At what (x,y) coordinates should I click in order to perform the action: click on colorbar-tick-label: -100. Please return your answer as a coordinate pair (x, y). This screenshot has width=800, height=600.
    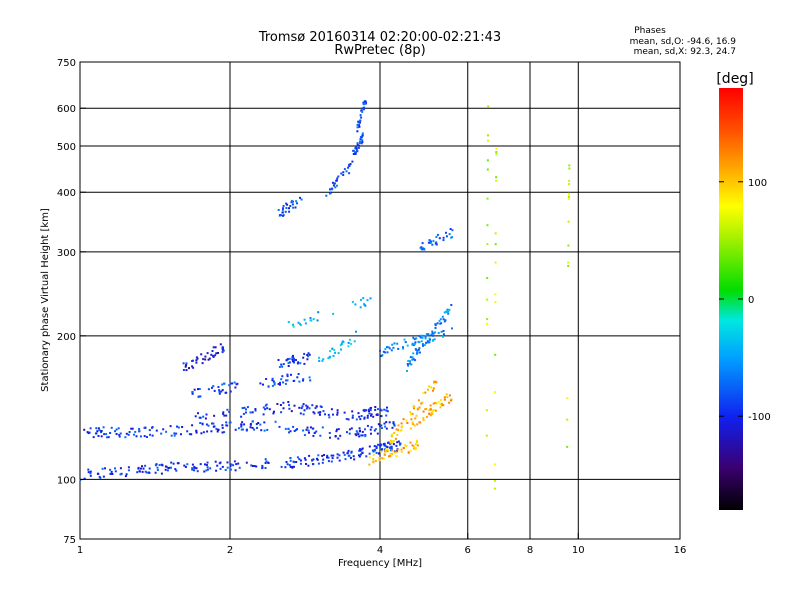
    Looking at the image, I should click on (759, 417).